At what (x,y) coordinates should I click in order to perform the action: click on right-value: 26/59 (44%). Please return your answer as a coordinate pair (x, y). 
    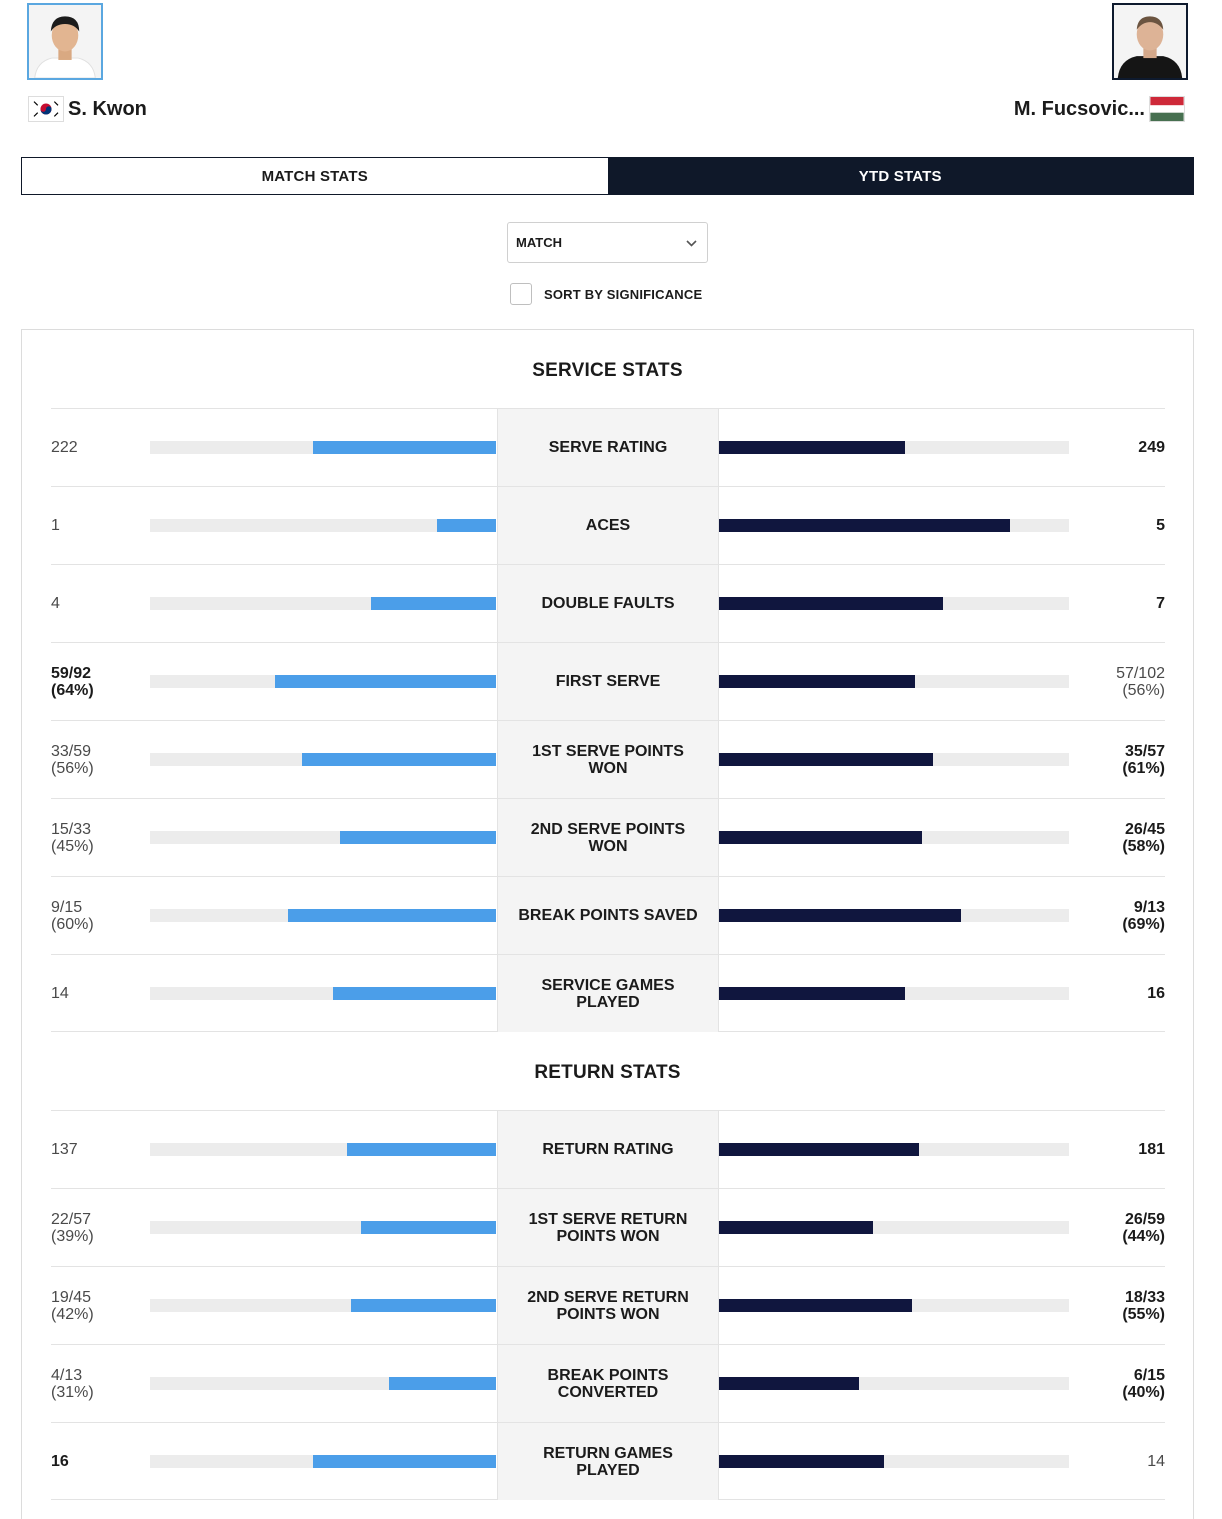
    Looking at the image, I should click on (1143, 1227).